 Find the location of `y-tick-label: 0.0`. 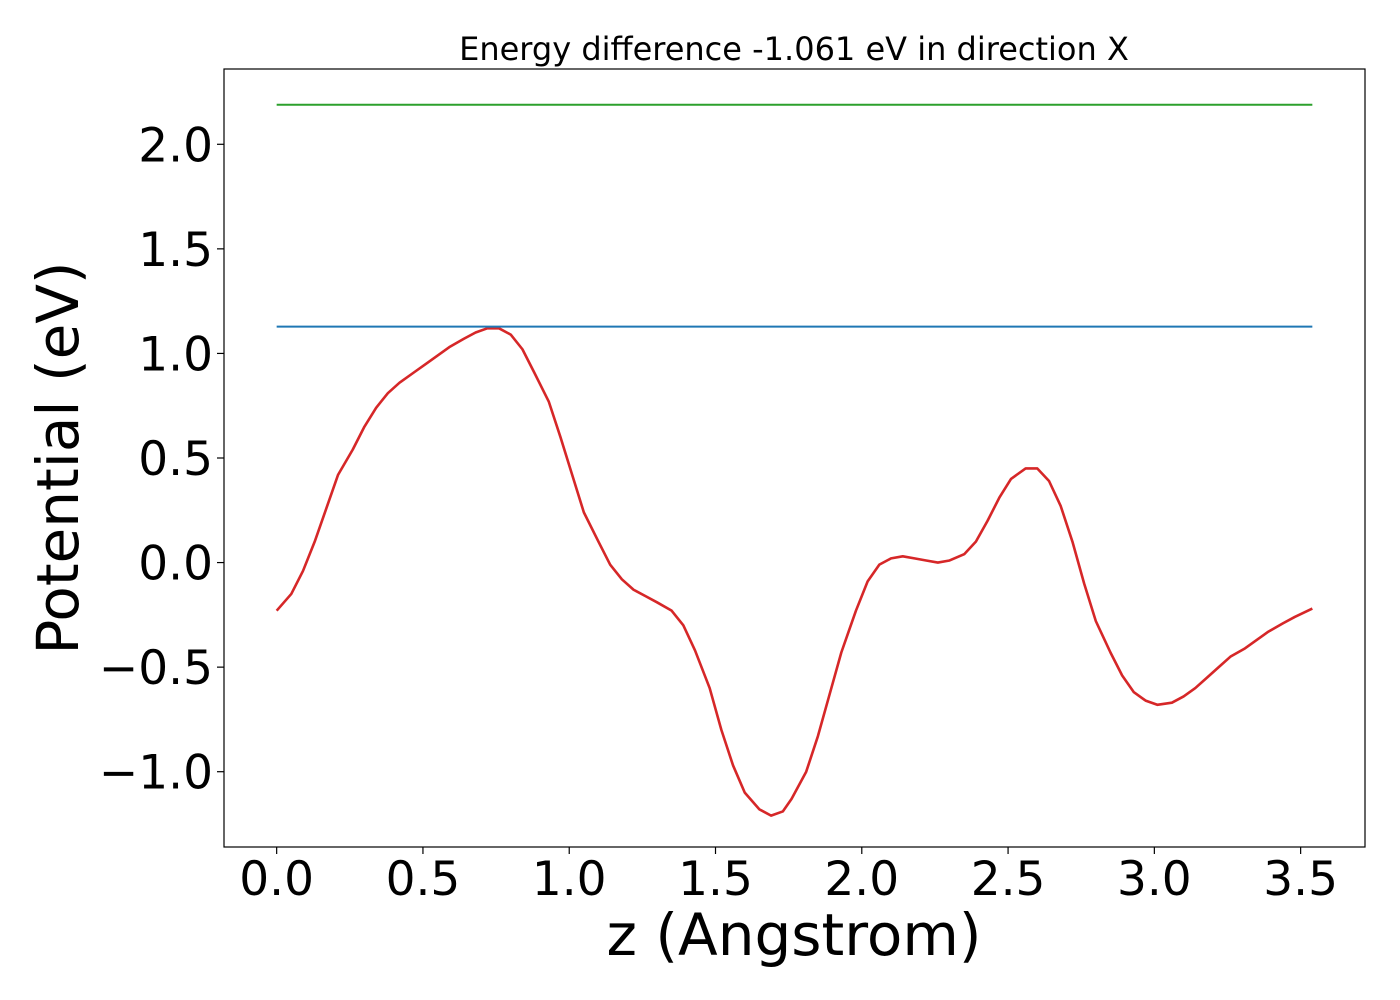

y-tick-label: 0.0 is located at coordinates (175, 564).